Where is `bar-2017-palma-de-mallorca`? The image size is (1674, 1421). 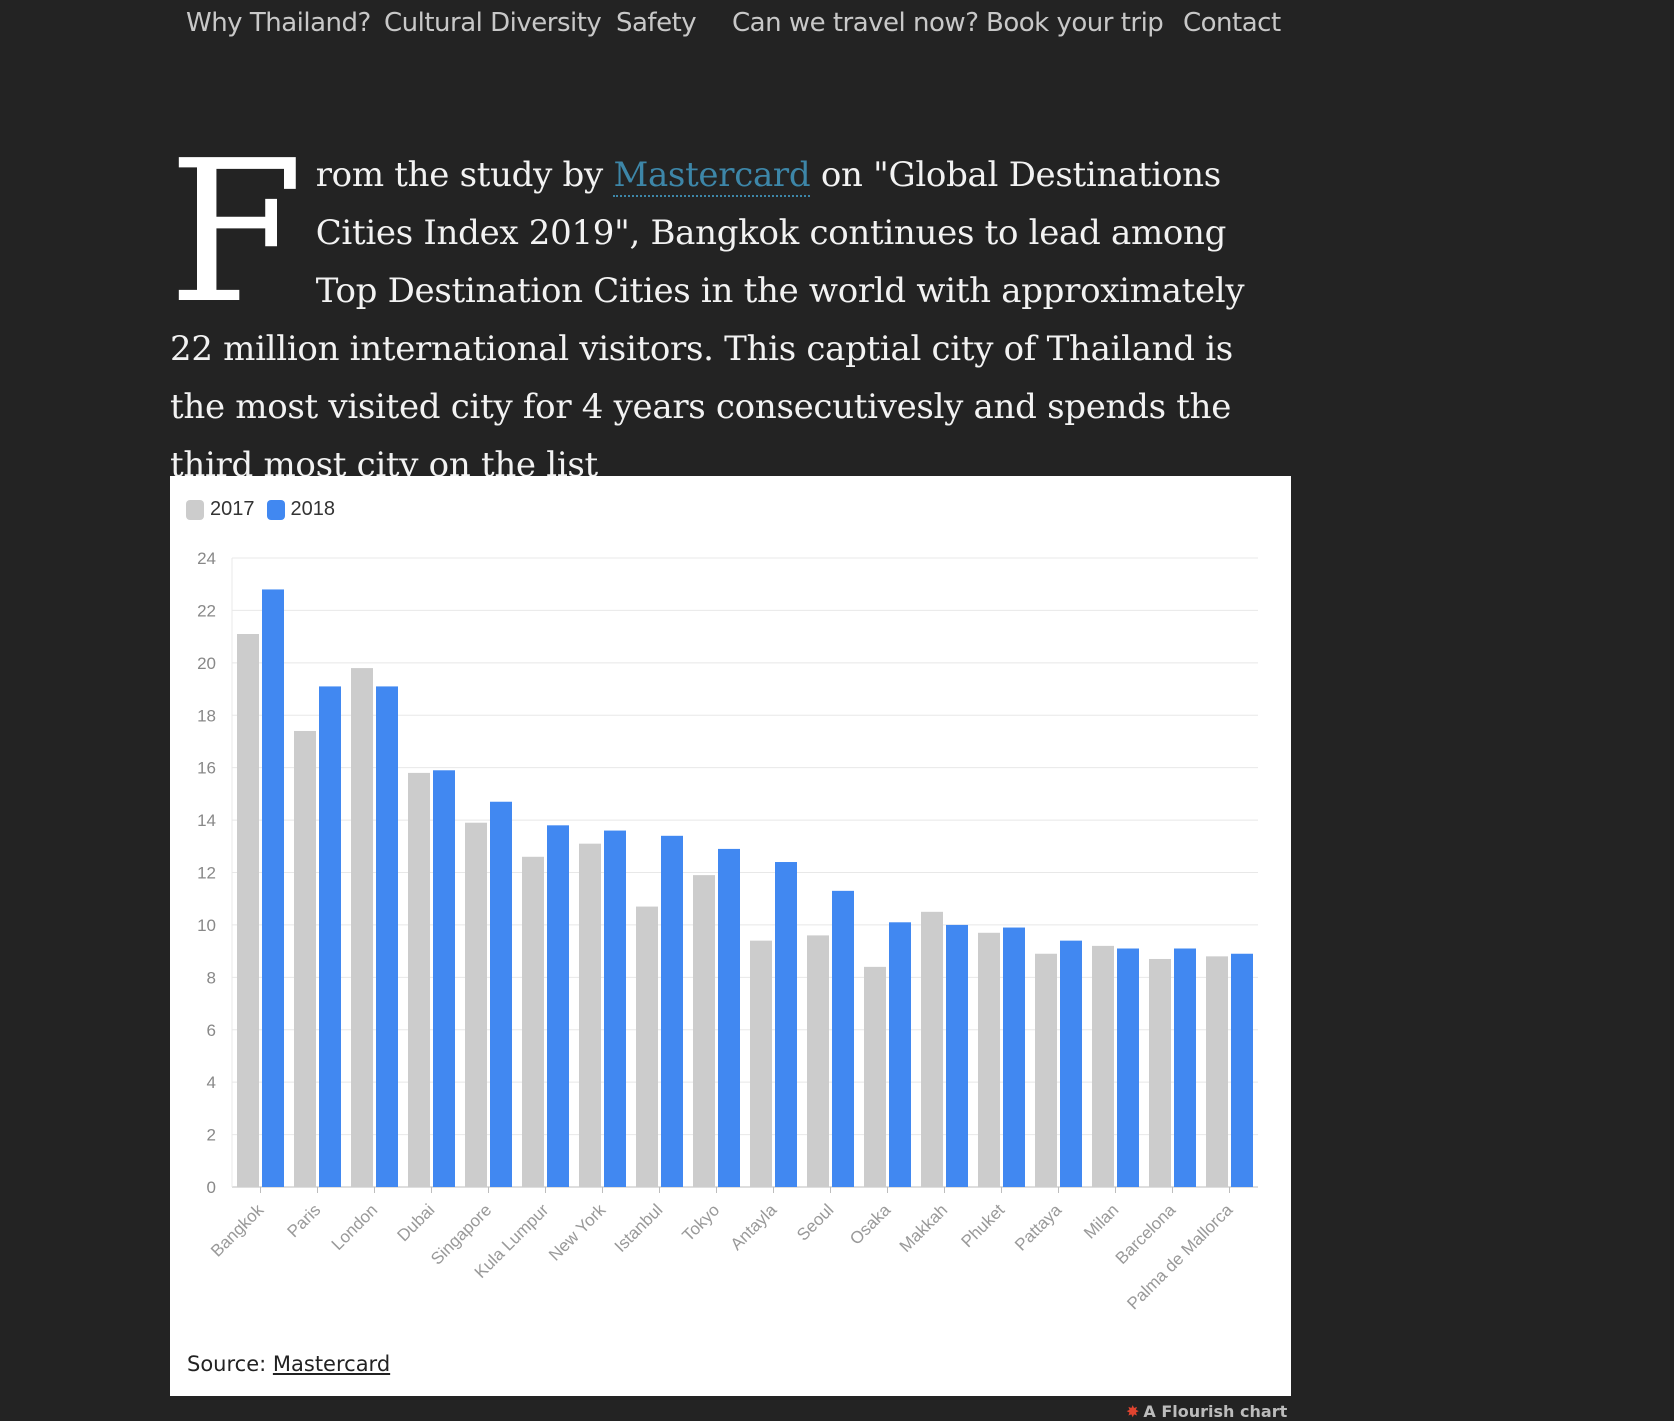 bar-2017-palma-de-mallorca is located at coordinates (1217, 1071).